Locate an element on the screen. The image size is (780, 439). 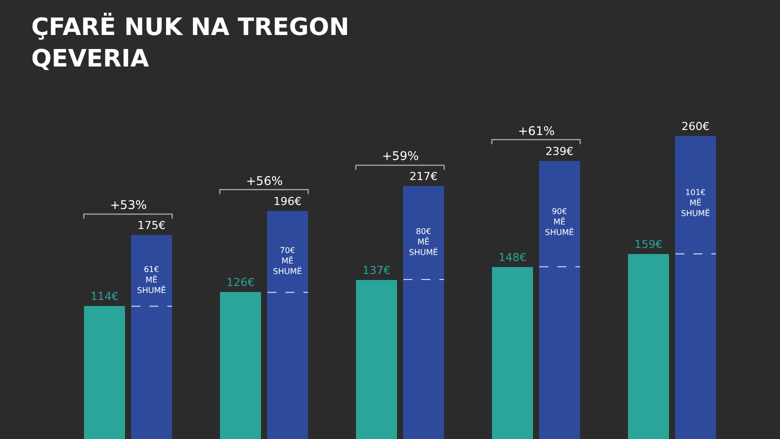
annotation: 80€ MË SHUMË is located at coordinates (423, 242).